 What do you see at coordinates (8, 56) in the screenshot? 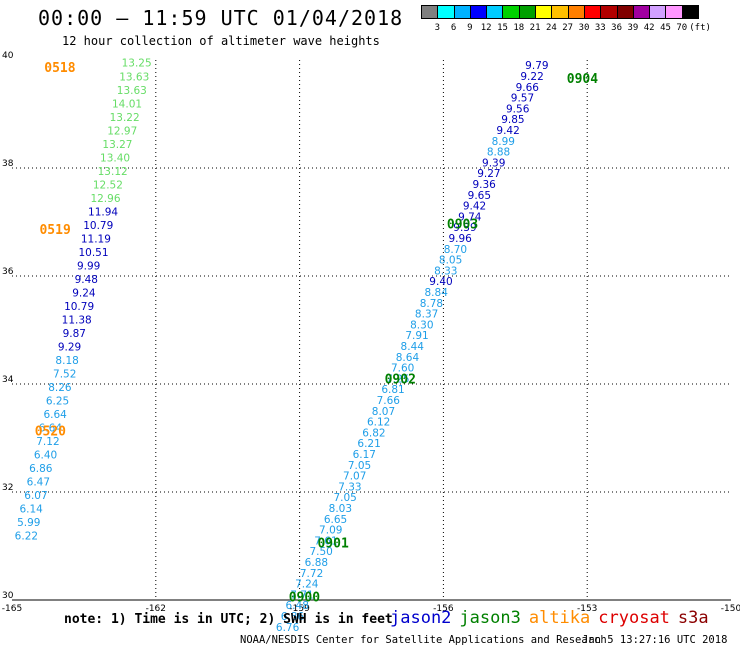
I see `y-tick-label: 40` at bounding box center [8, 56].